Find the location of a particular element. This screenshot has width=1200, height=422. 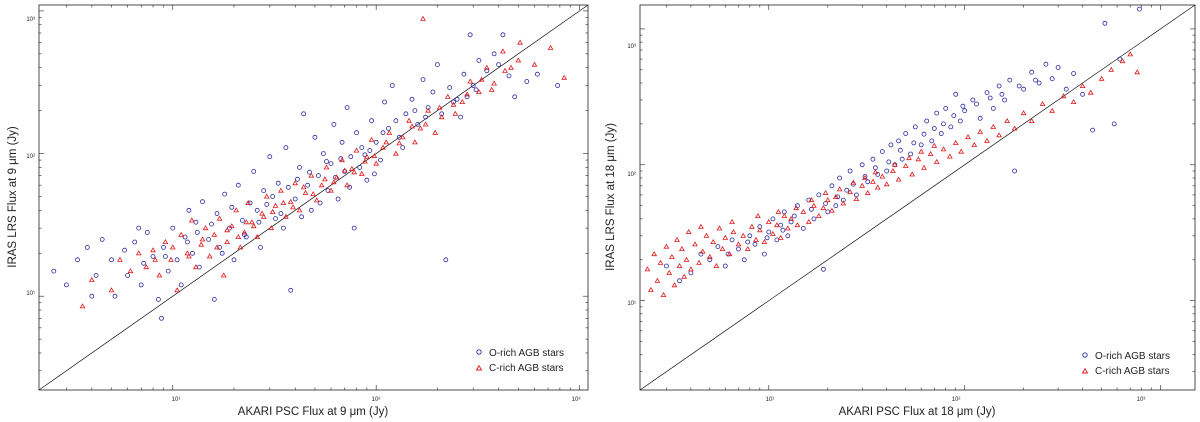

x-axis-label: AKARI PSC Flux at 9 μm (Jy) is located at coordinates (313, 412).